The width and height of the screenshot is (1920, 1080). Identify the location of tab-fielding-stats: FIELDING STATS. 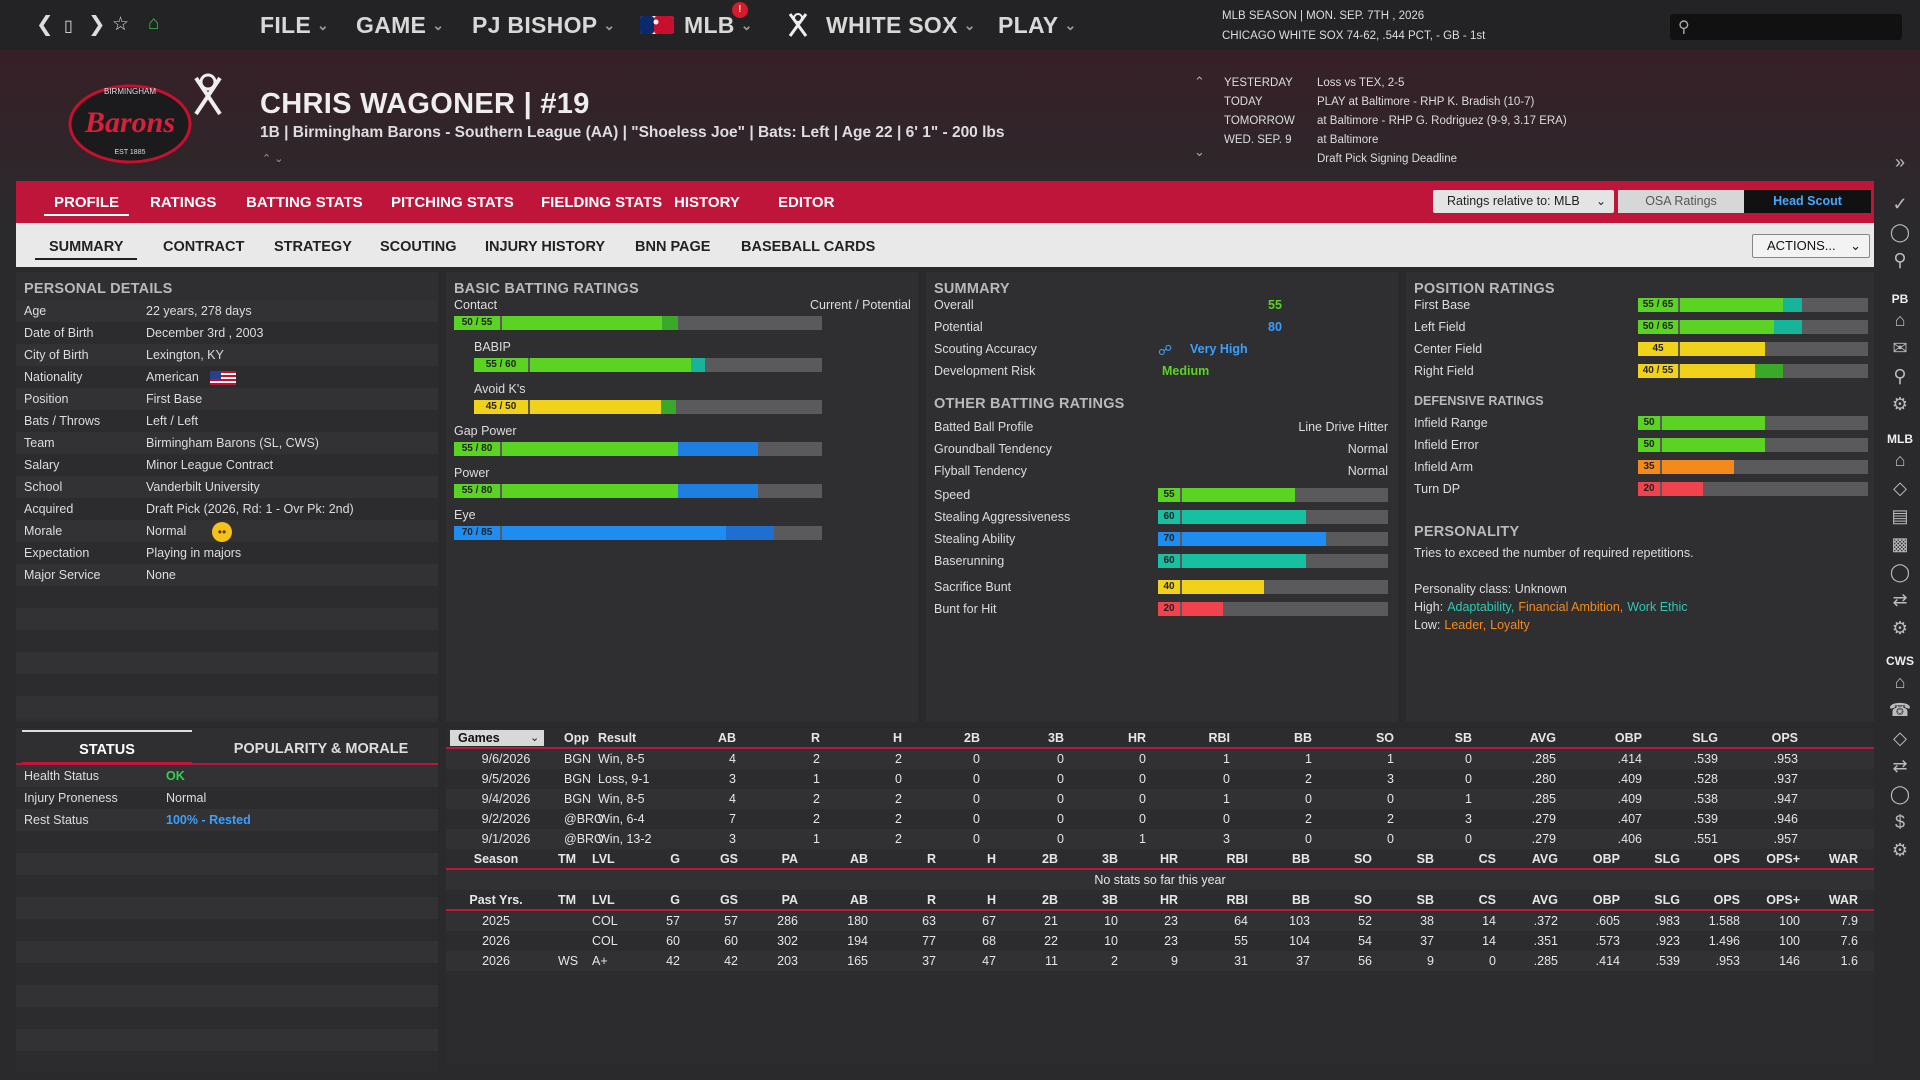
(602, 202).